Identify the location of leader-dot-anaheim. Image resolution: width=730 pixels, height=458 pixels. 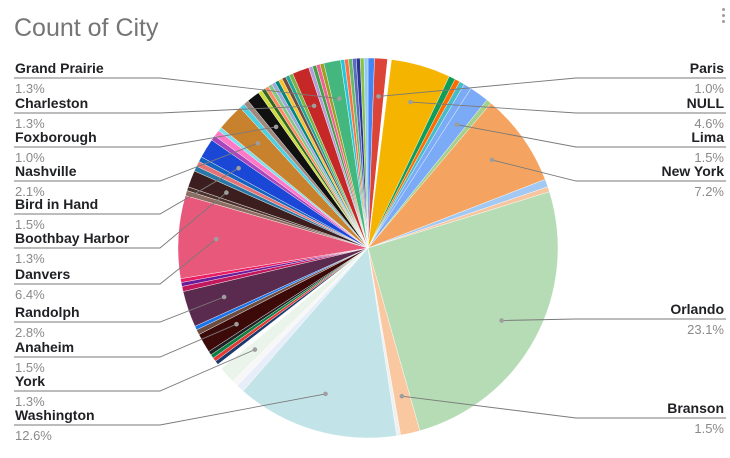
(236, 324).